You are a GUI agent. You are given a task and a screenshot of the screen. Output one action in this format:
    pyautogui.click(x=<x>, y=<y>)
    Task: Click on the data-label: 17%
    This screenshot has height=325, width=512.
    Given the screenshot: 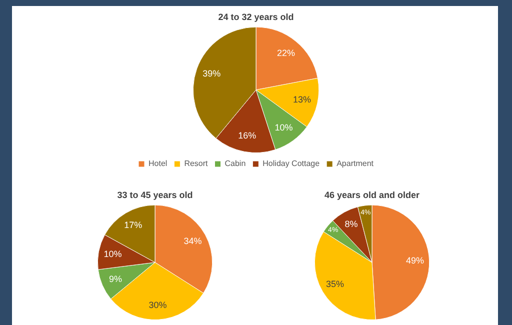 What is the action you would take?
    pyautogui.click(x=133, y=225)
    